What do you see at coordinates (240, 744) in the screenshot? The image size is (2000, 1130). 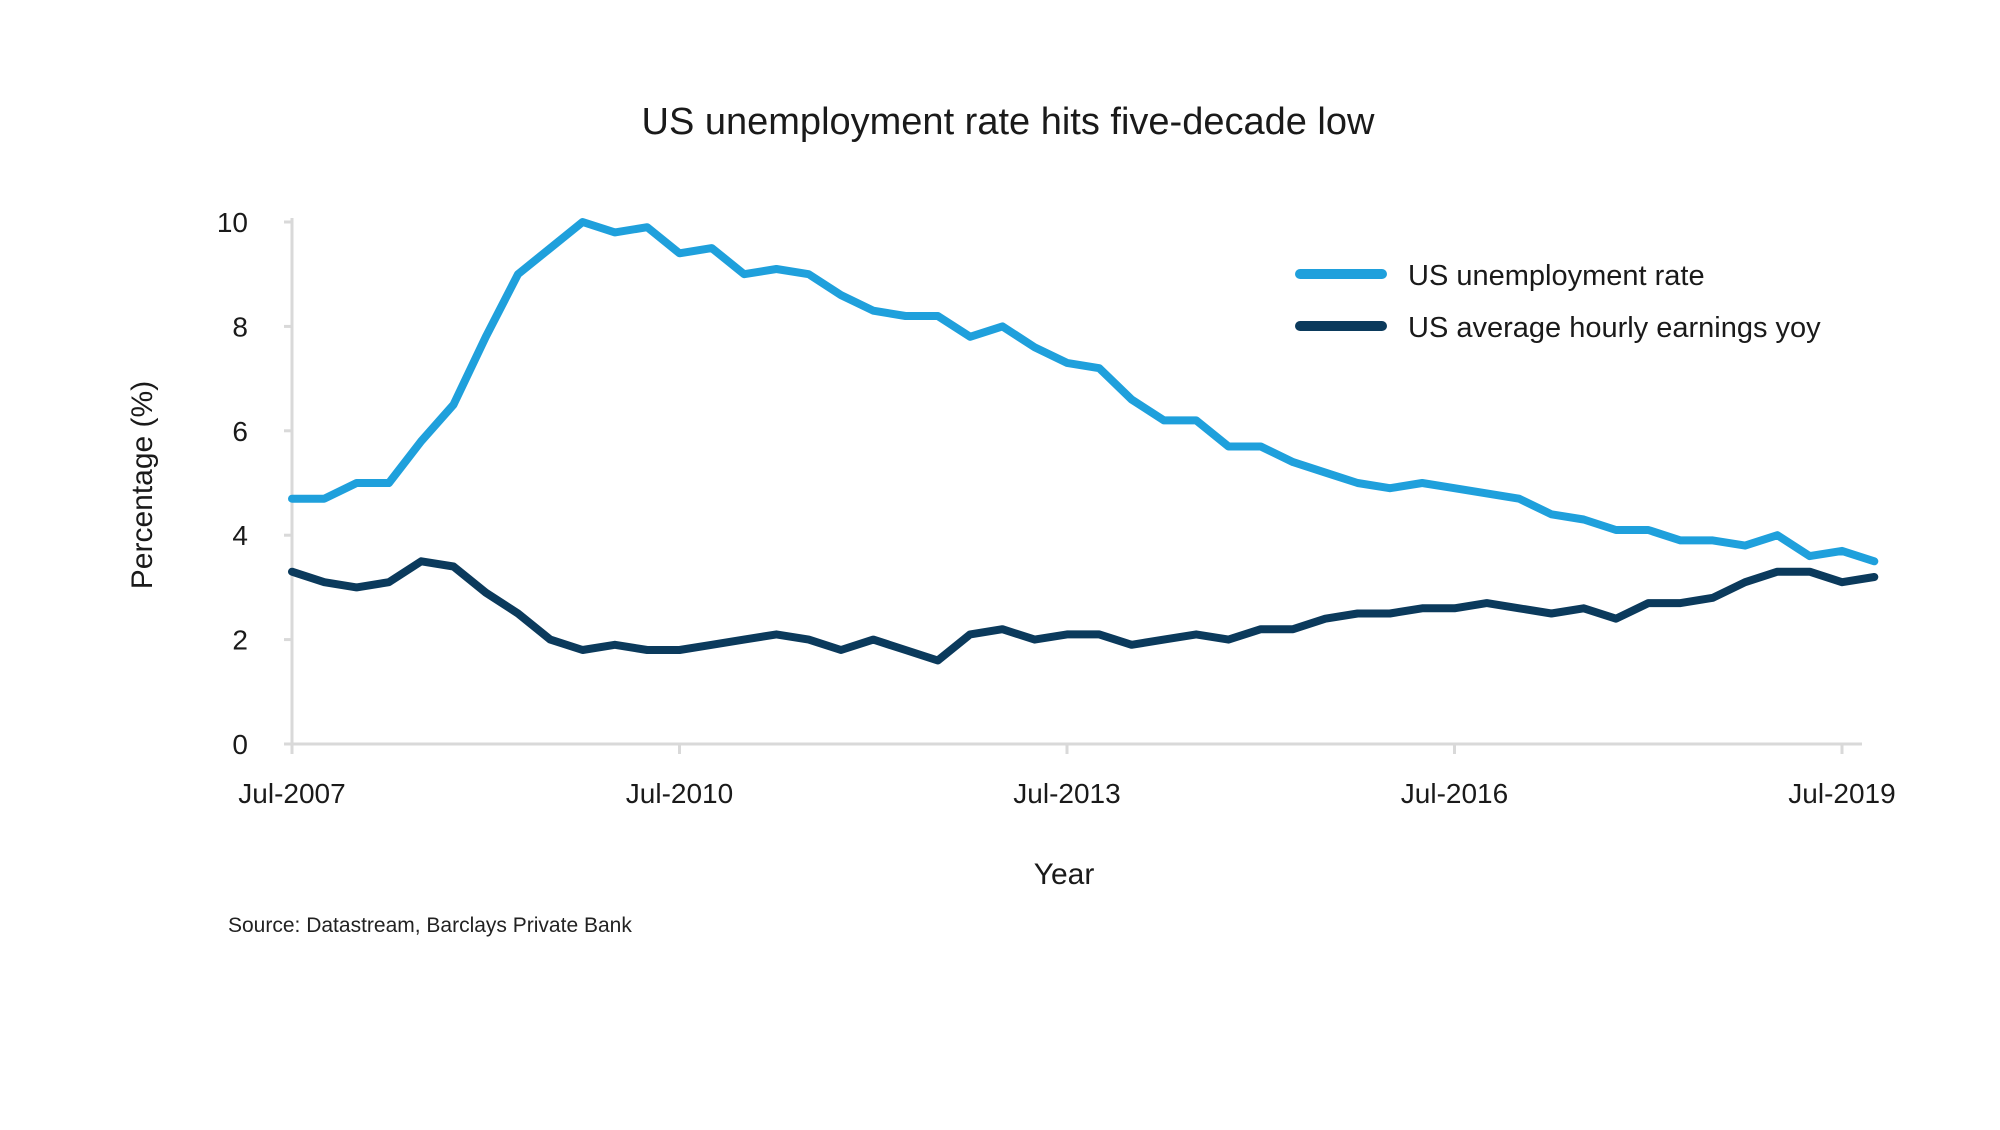 I see `y-tick-label: 0` at bounding box center [240, 744].